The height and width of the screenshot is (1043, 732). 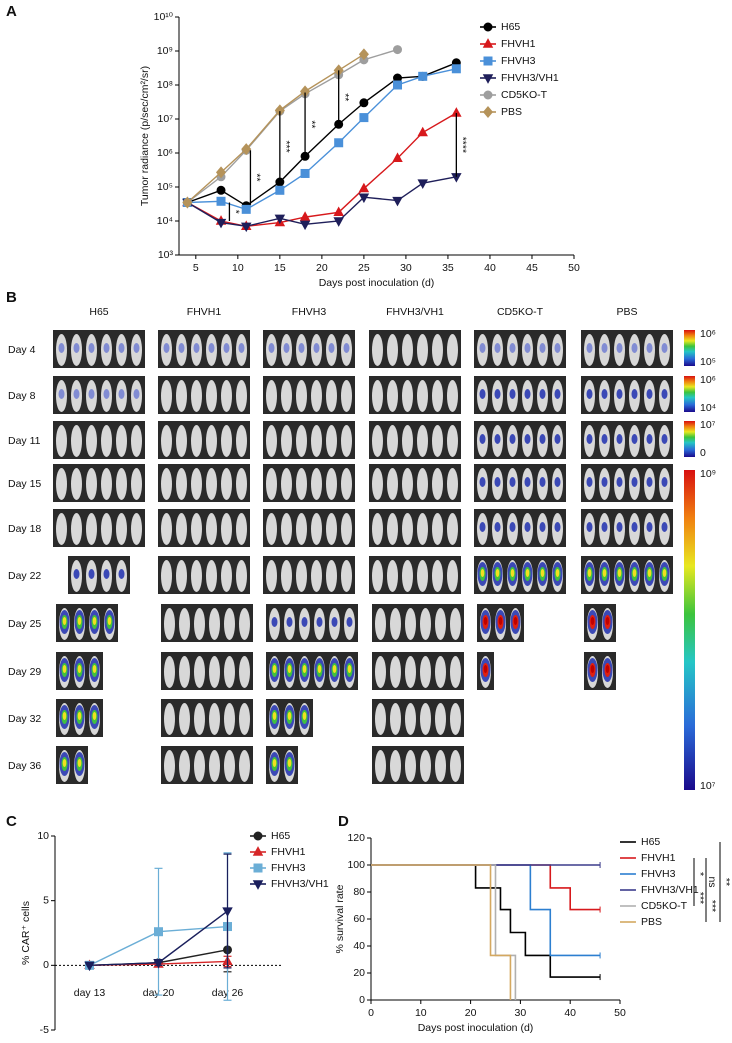 What do you see at coordinates (712, 881) in the screenshot?
I see `significance-label: ns` at bounding box center [712, 881].